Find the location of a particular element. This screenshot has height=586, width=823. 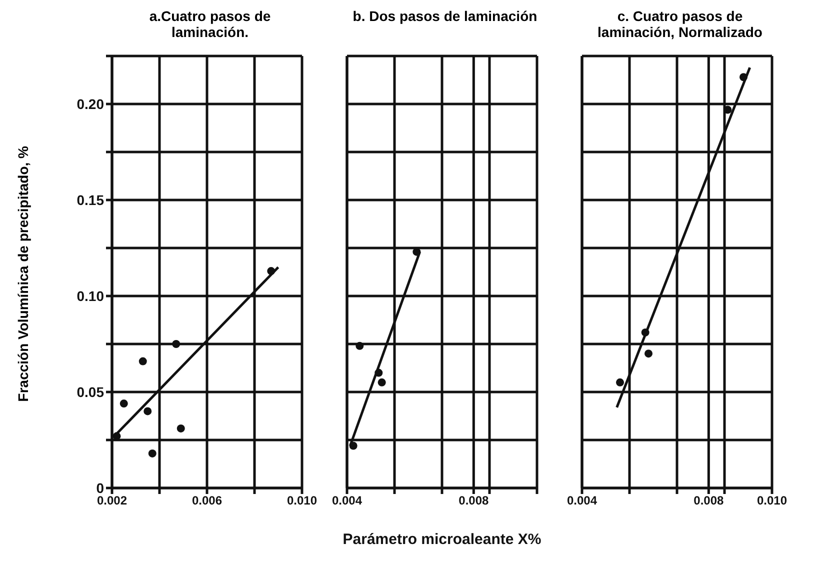

y-tick-label: 0 is located at coordinates (100, 488).